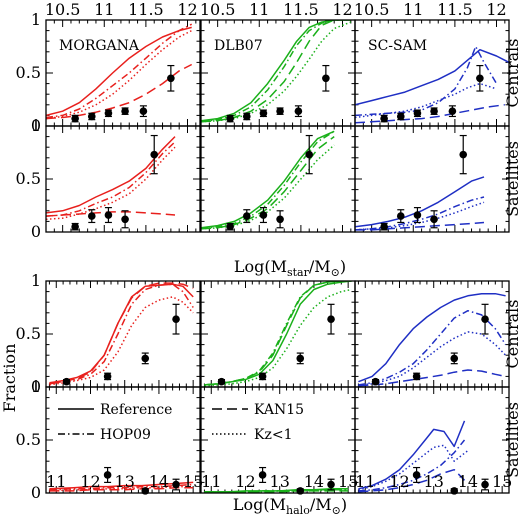 This screenshot has height=517, width=520. I want to click on top-x-tick-label: 10.5, so click(63, 9).